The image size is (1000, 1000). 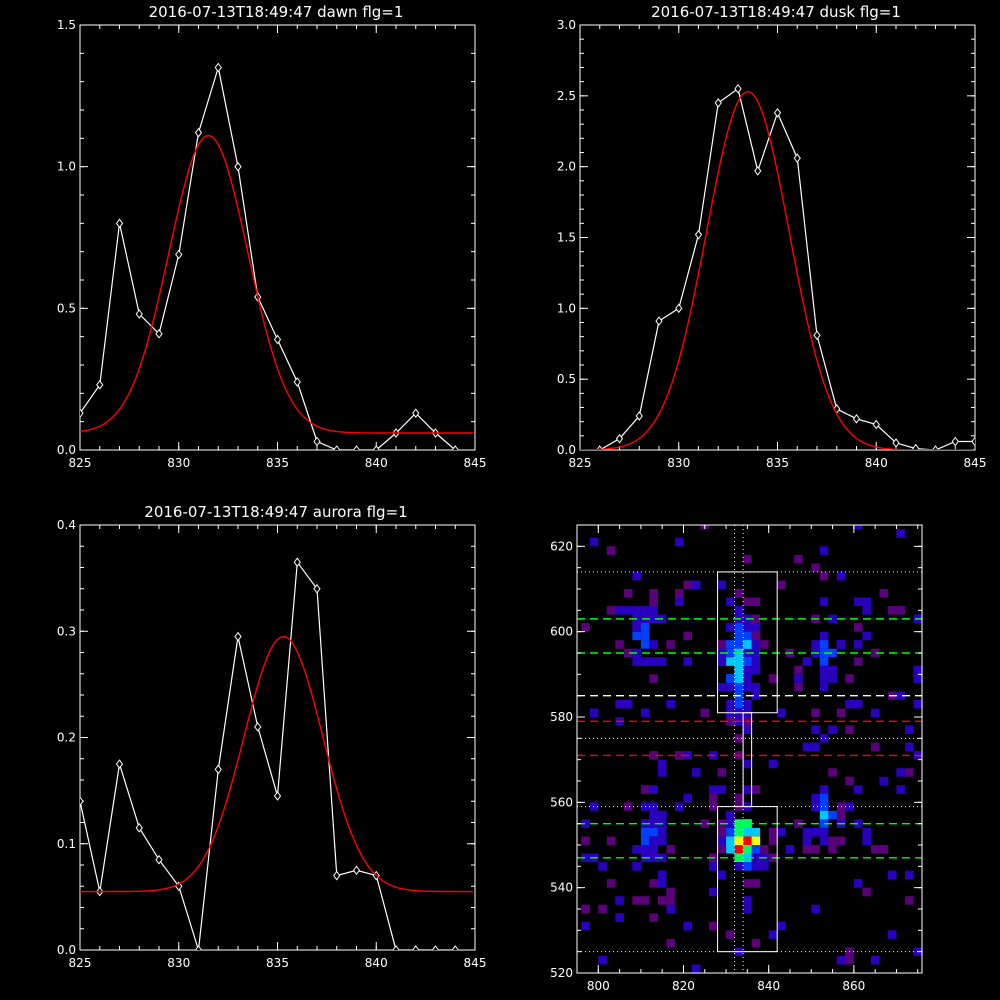 I want to click on heatmap-x-tick-label: 800, so click(x=598, y=986).